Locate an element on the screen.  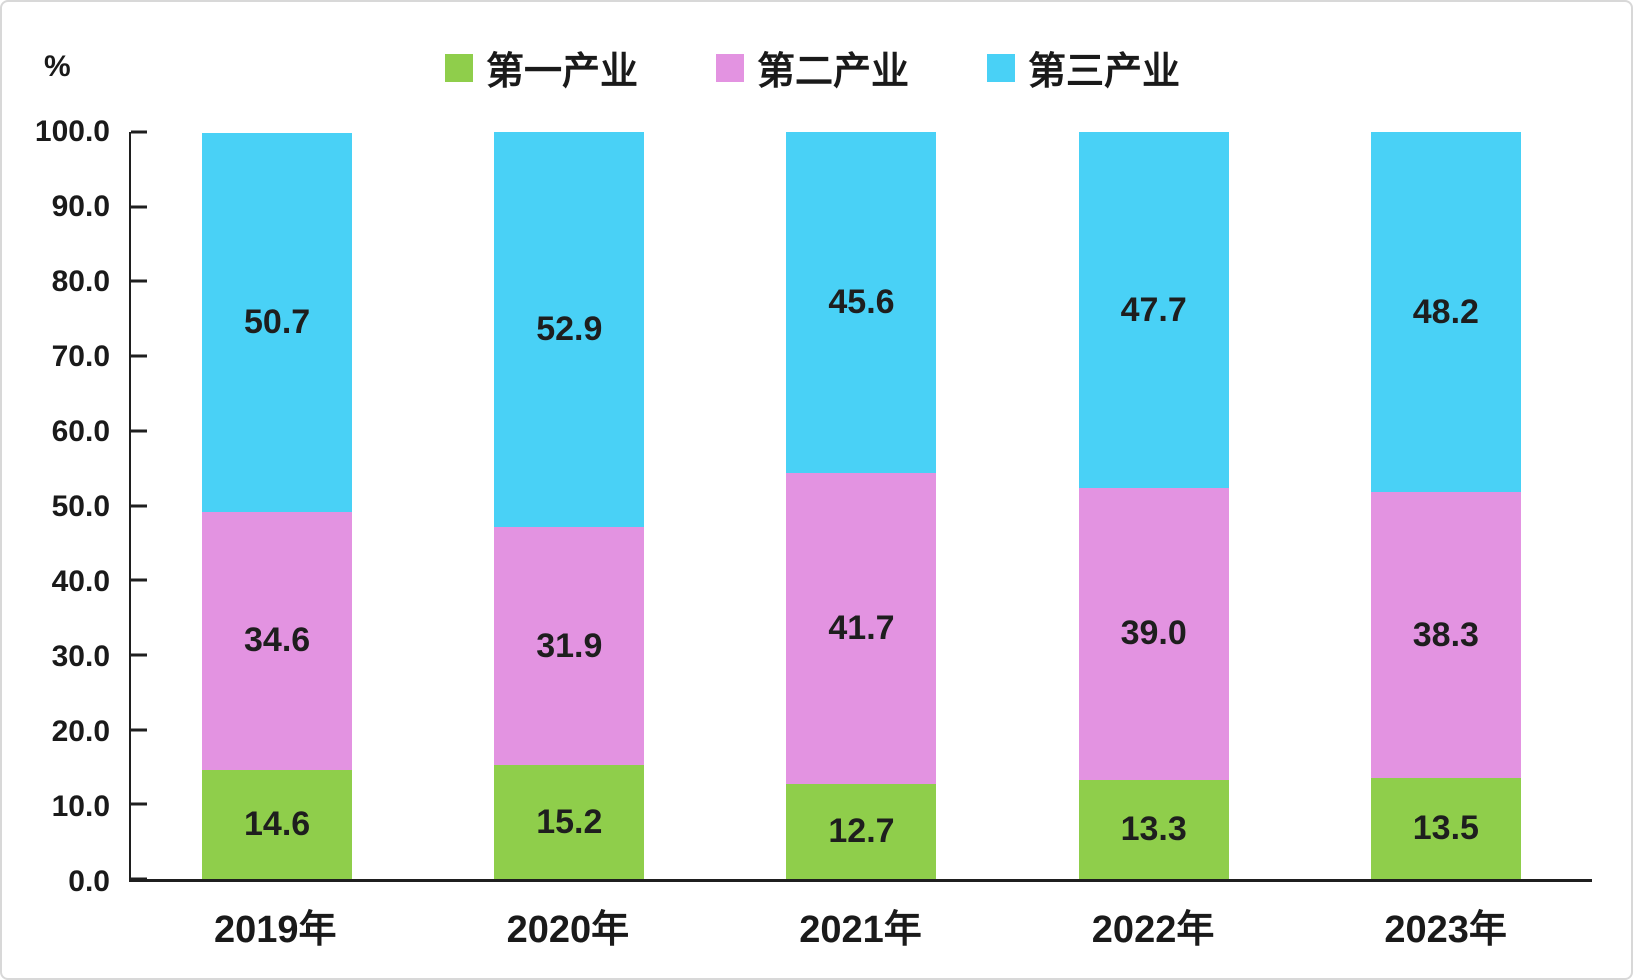
segment-value-label: 48.2 is located at coordinates (1445, 311).